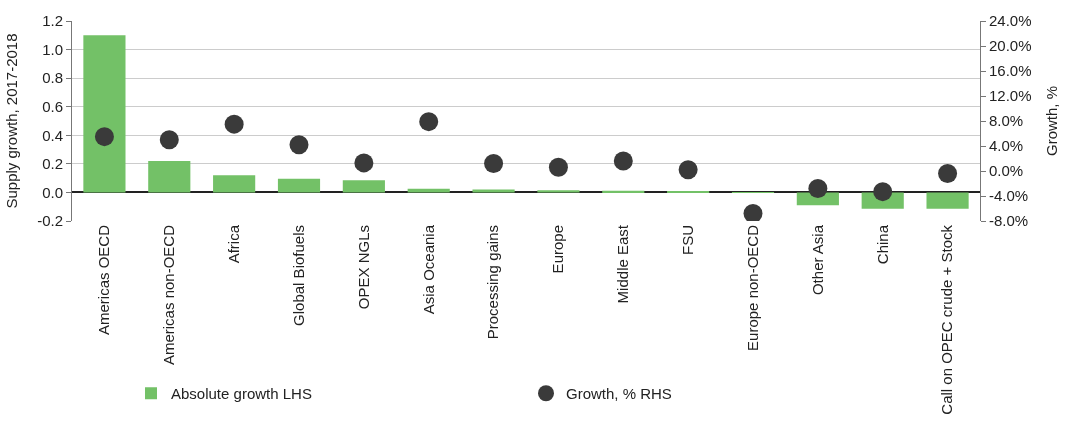 Image resolution: width=1069 pixels, height=427 pixels. Describe the element at coordinates (817, 260) in the screenshot. I see `x-tick-label: Other Asia` at that location.